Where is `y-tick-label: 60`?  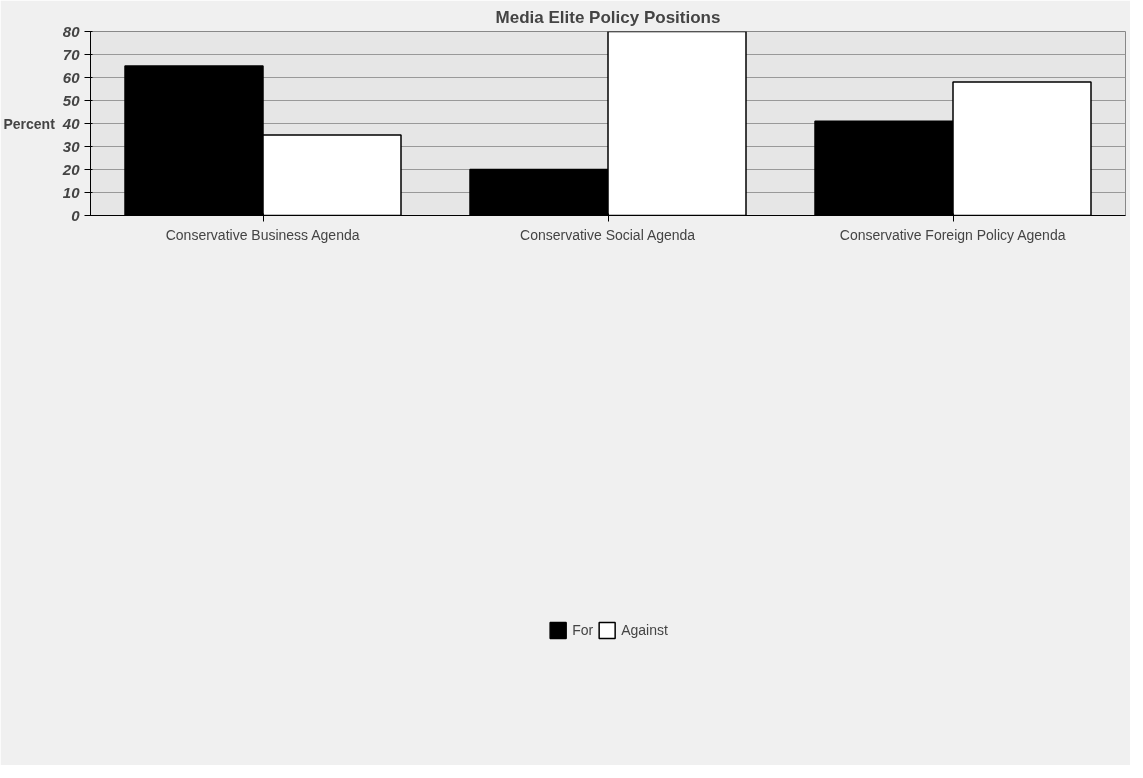 y-tick-label: 60 is located at coordinates (71, 77).